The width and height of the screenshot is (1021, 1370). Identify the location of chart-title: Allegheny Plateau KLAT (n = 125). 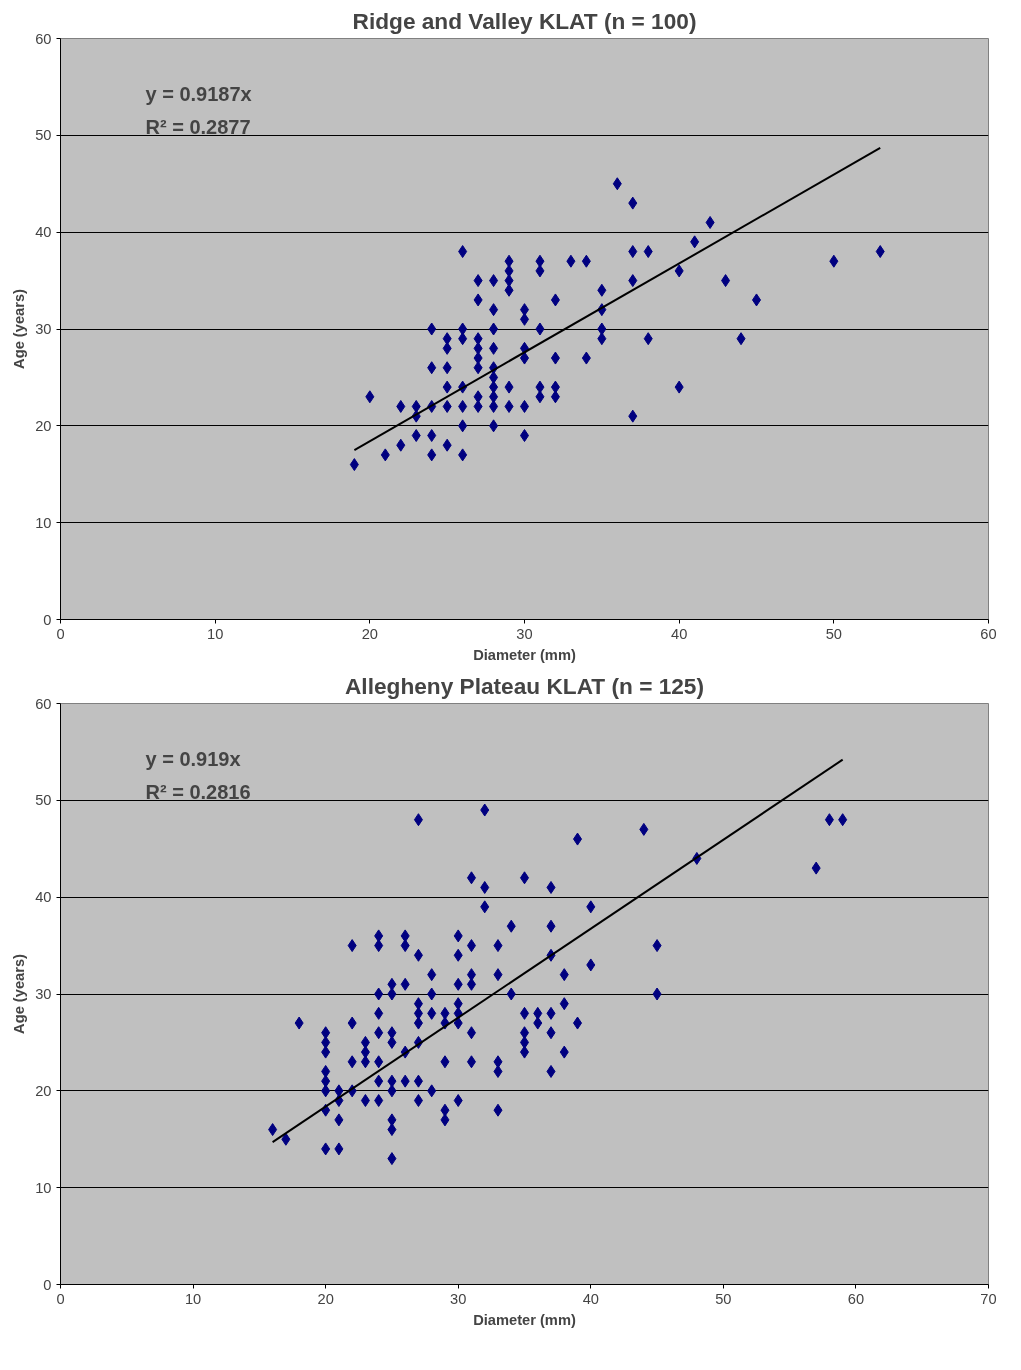
(524, 685).